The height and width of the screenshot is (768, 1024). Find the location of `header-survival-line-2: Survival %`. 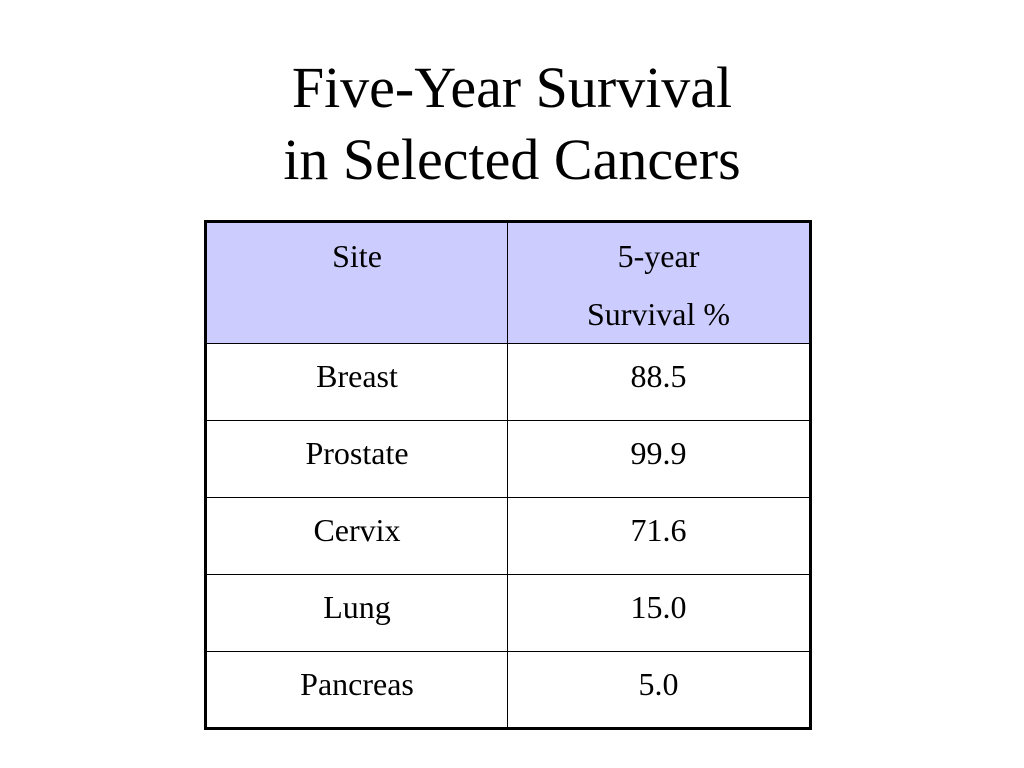

header-survival-line-2: Survival % is located at coordinates (658, 314).